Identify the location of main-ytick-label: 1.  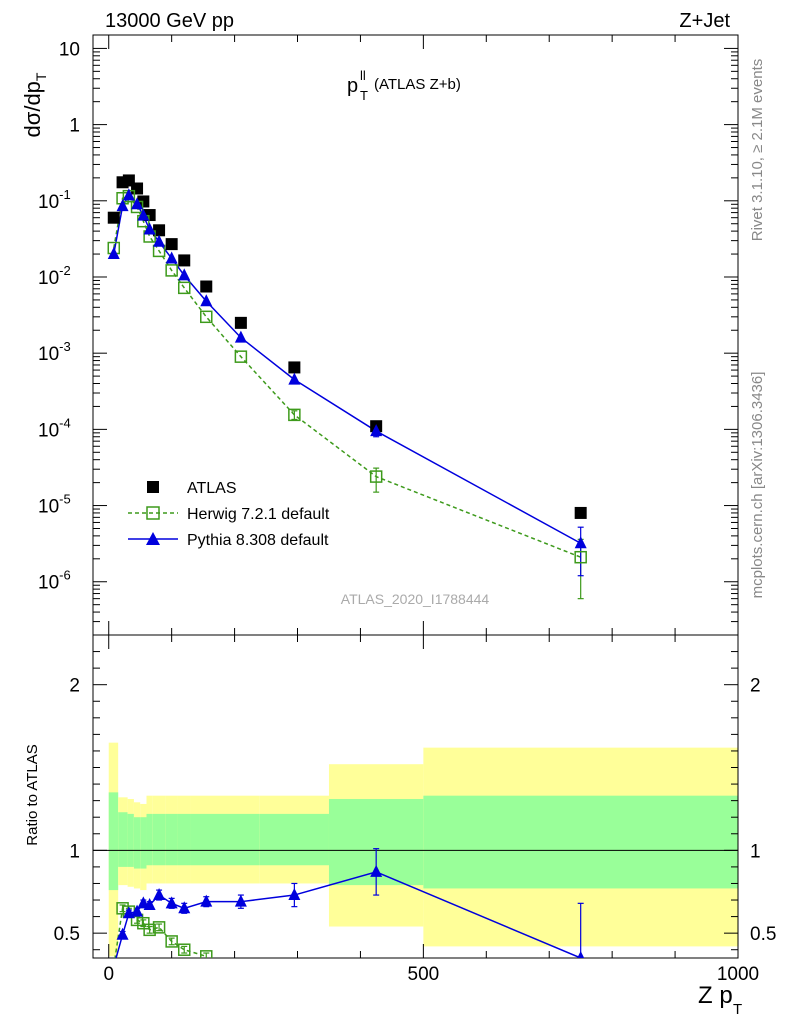
(74, 126).